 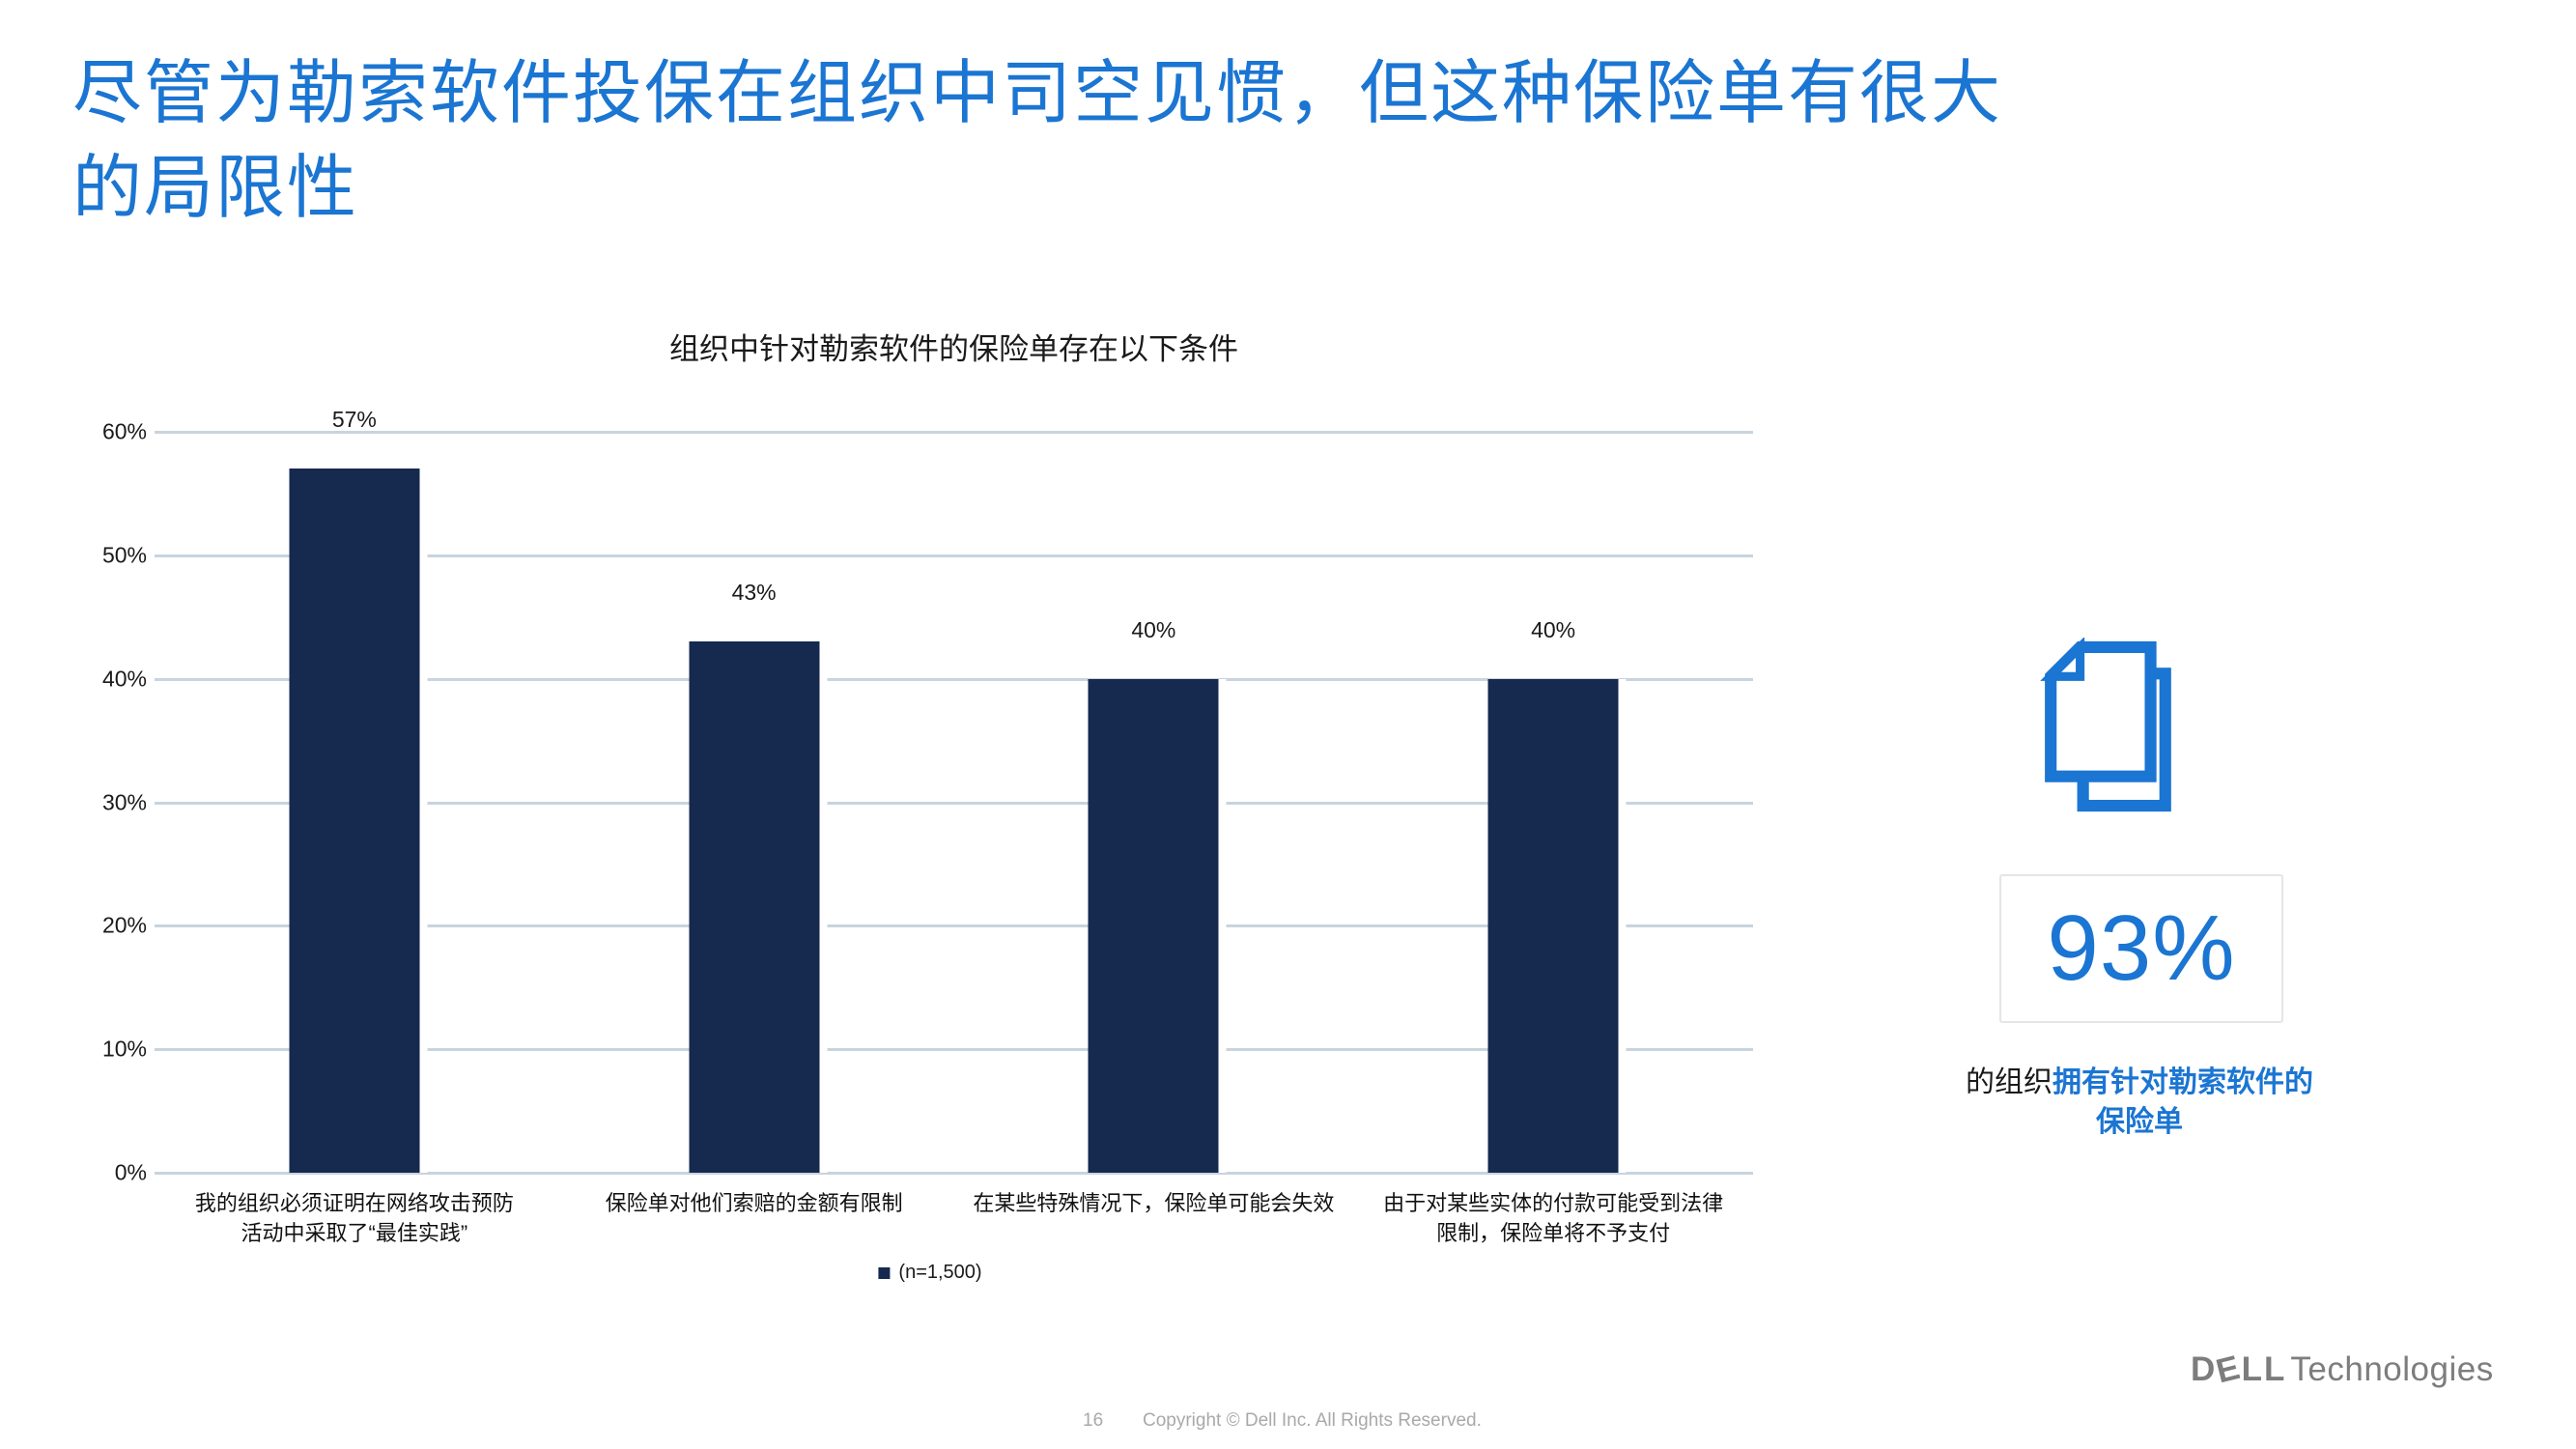 What do you see at coordinates (953, 349) in the screenshot?
I see `chart-title: 组织中针对勒索软件的保险单存在以下条件` at bounding box center [953, 349].